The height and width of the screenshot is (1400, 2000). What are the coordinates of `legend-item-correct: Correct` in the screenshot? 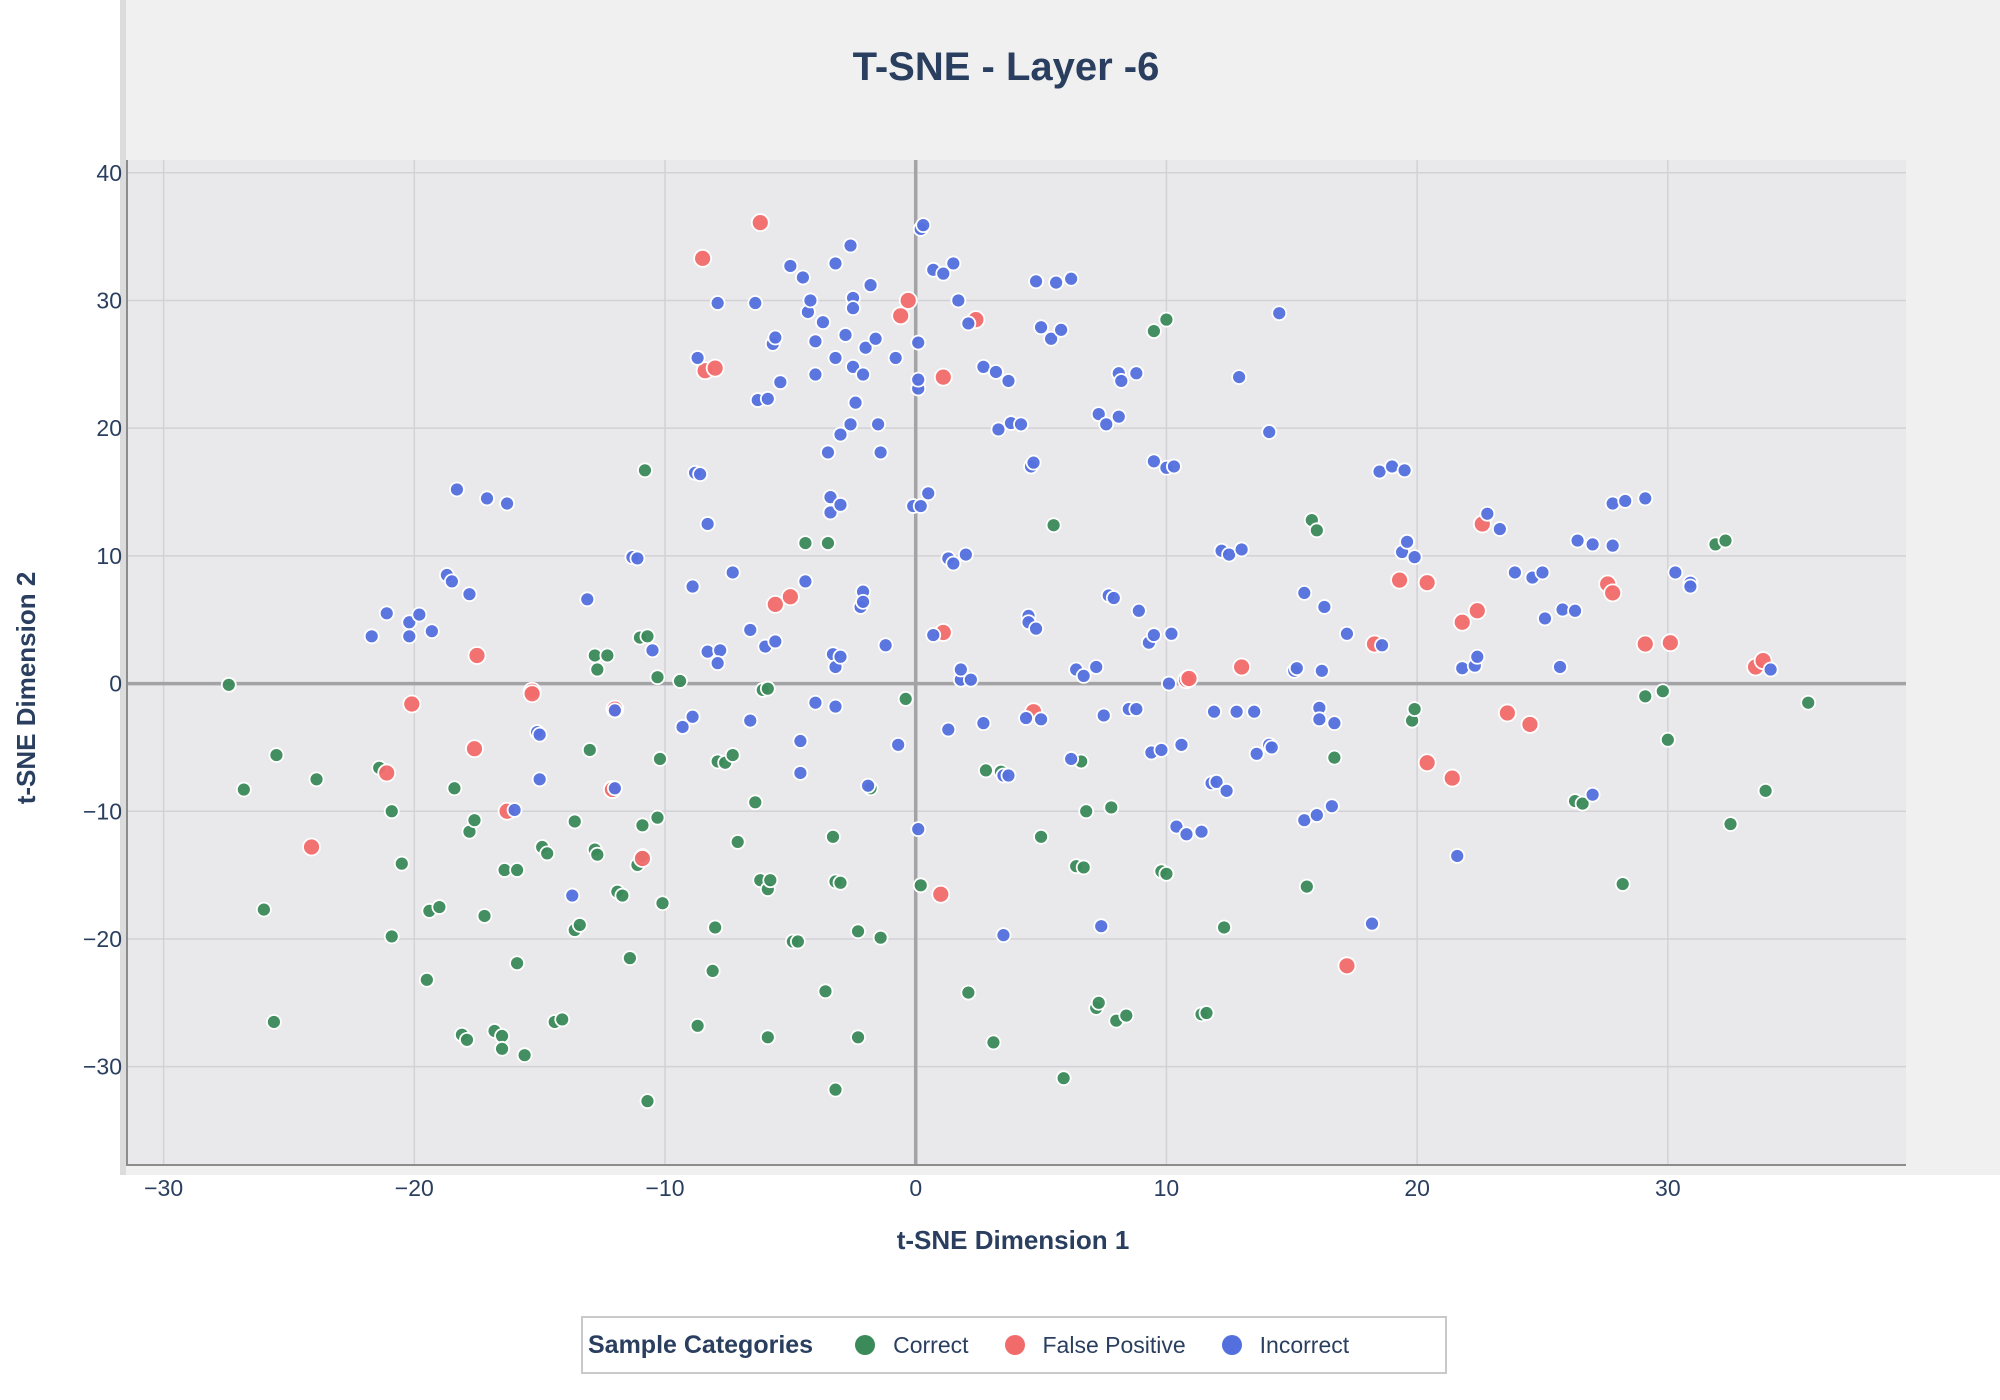 It's located at (912, 1345).